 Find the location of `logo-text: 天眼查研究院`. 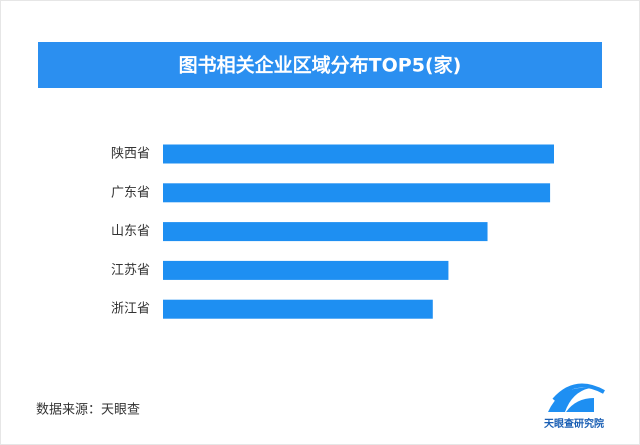

logo-text: 天眼查研究院 is located at coordinates (574, 423).